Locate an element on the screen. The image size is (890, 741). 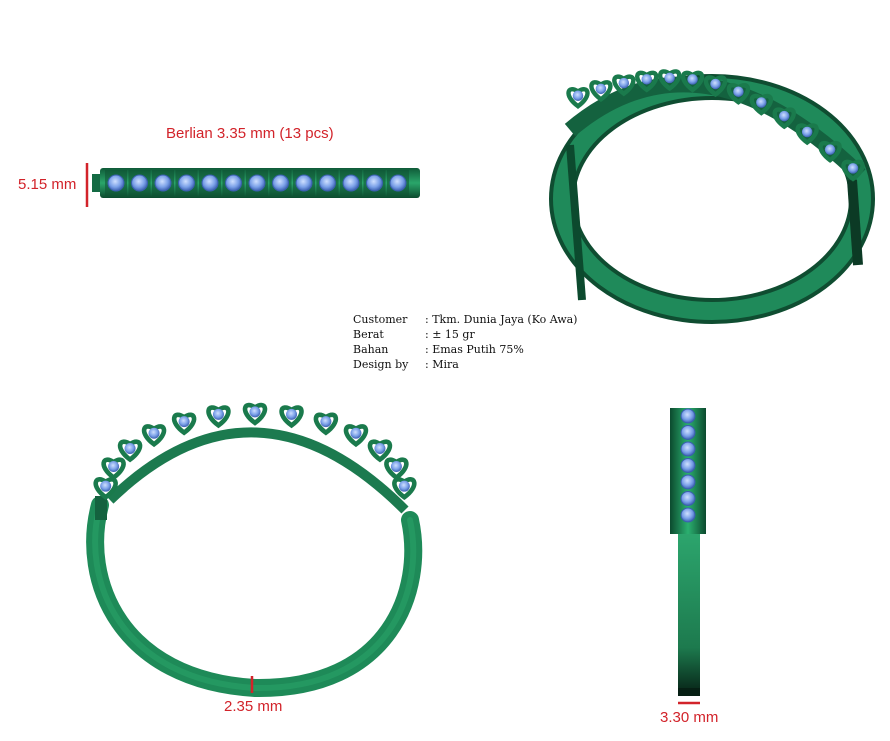
spec-key: Berat is located at coordinates (368, 334).